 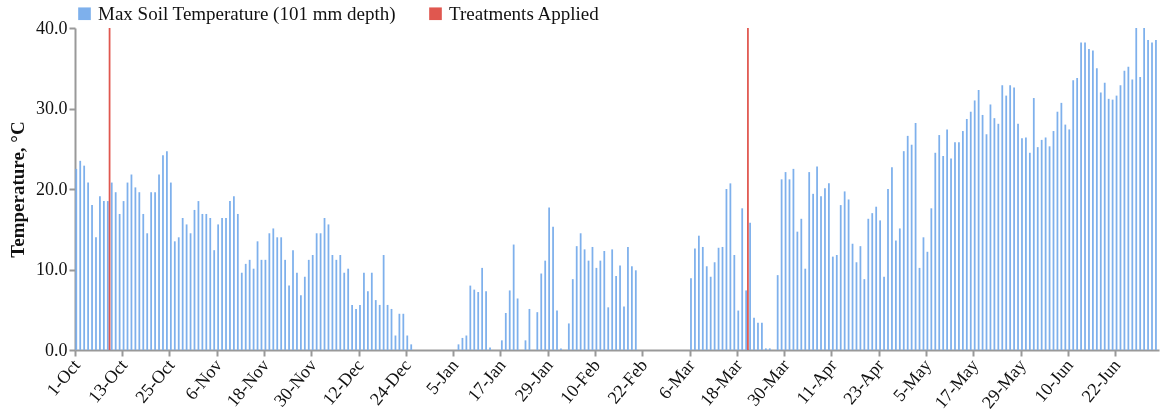 I want to click on legend-label: Max Soil Temperature (101 mm depth), so click(x=247, y=13).